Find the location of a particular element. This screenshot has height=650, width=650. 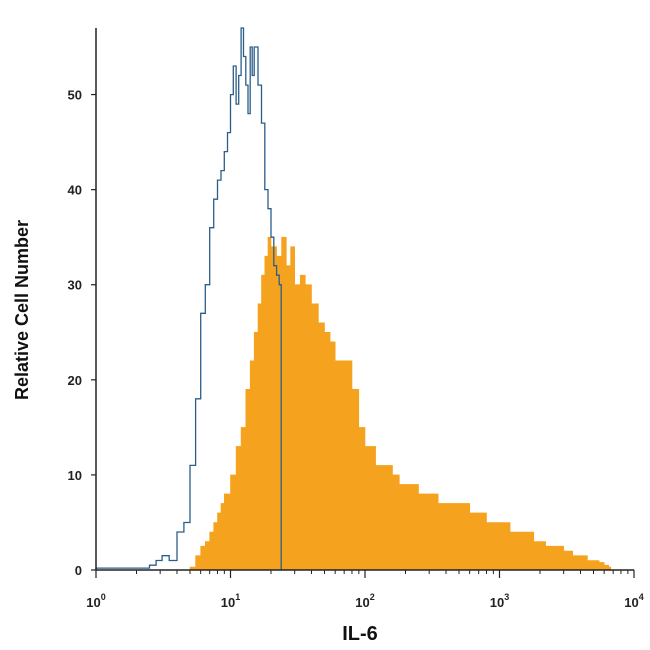

y-tick-label: 50 is located at coordinates (75, 95).